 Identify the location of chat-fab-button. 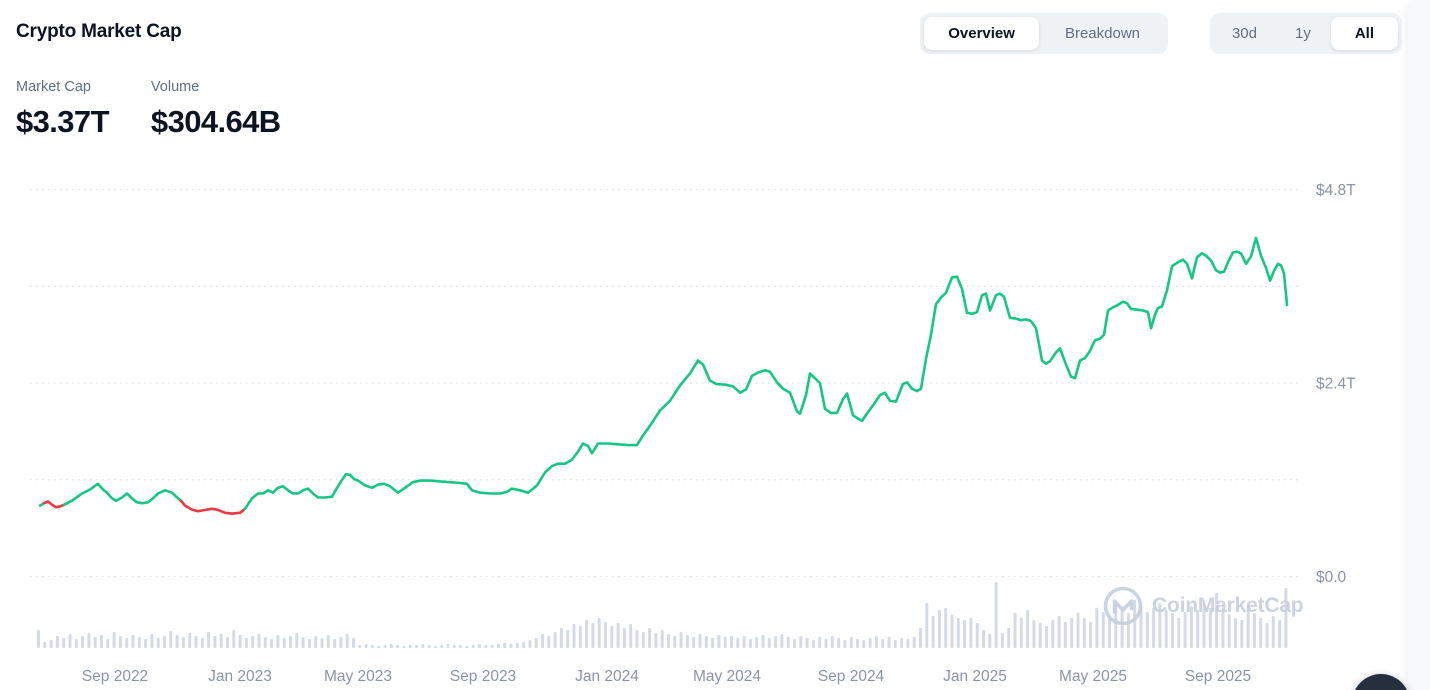
(1381, 682).